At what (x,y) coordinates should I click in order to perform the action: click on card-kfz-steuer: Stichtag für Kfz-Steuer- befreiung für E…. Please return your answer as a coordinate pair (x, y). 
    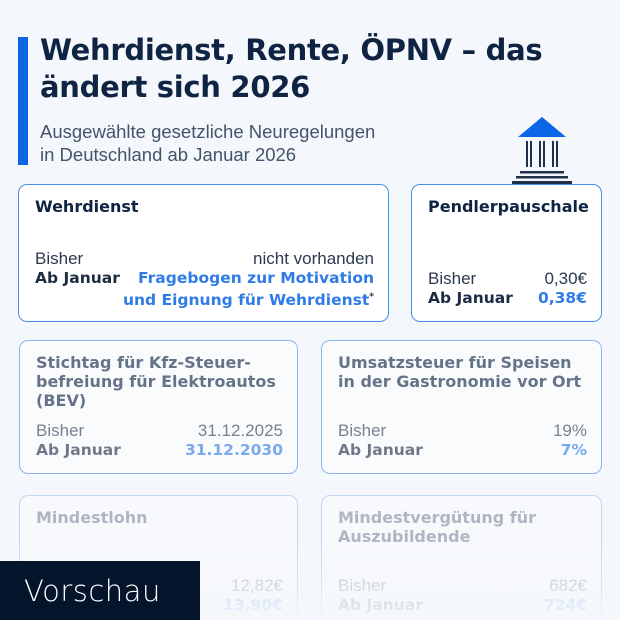
    Looking at the image, I should click on (158, 407).